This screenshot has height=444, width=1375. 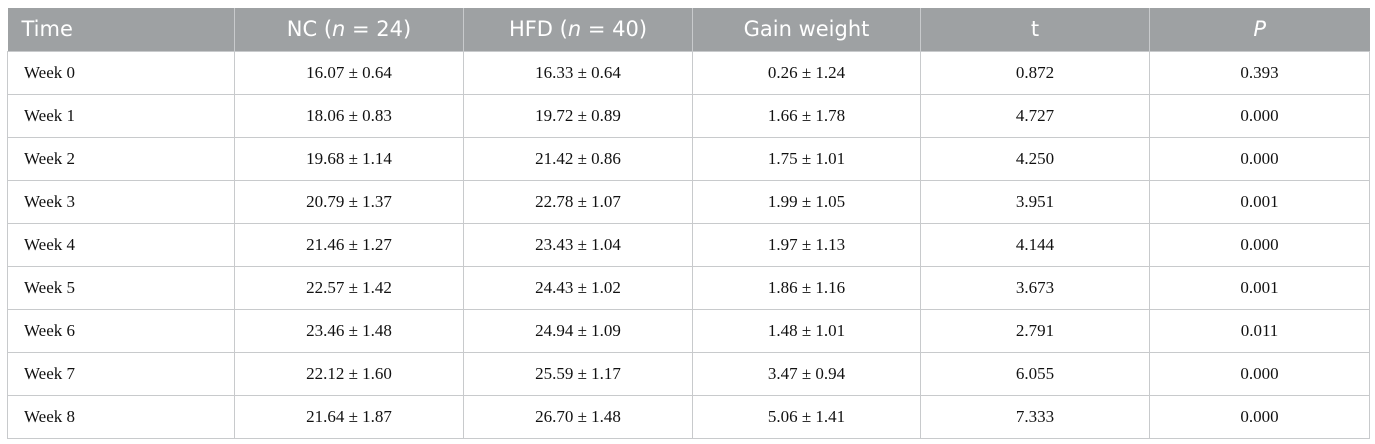 What do you see at coordinates (349, 115) in the screenshot?
I see `cell-nc: 18.06 ± 0.83` at bounding box center [349, 115].